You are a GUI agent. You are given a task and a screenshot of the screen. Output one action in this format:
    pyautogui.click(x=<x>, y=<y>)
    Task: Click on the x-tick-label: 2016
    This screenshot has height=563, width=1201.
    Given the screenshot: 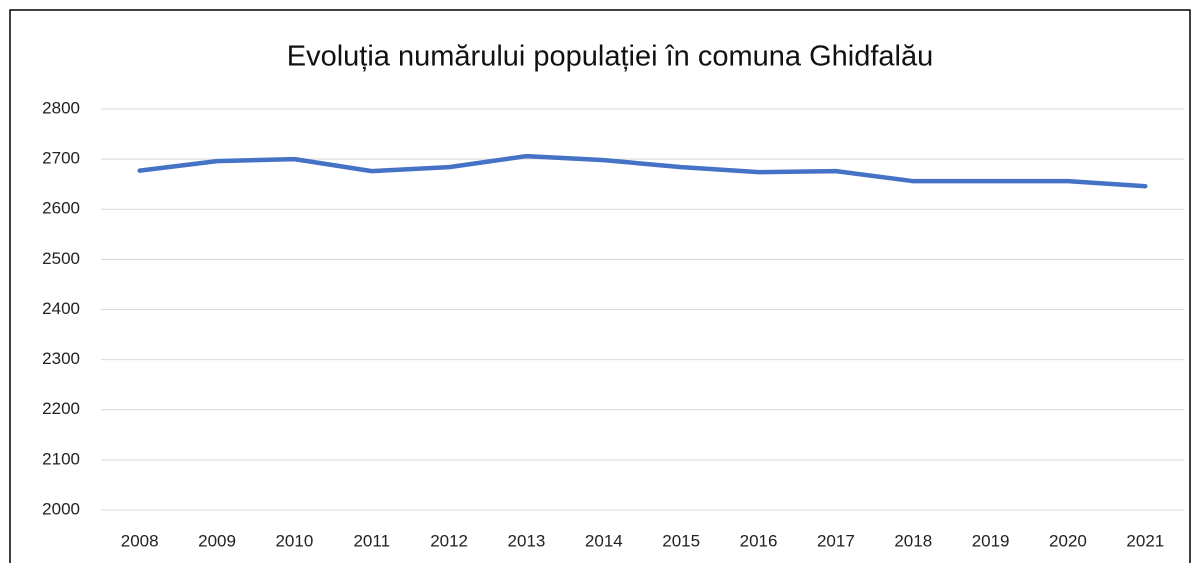 What is the action you would take?
    pyautogui.click(x=759, y=540)
    